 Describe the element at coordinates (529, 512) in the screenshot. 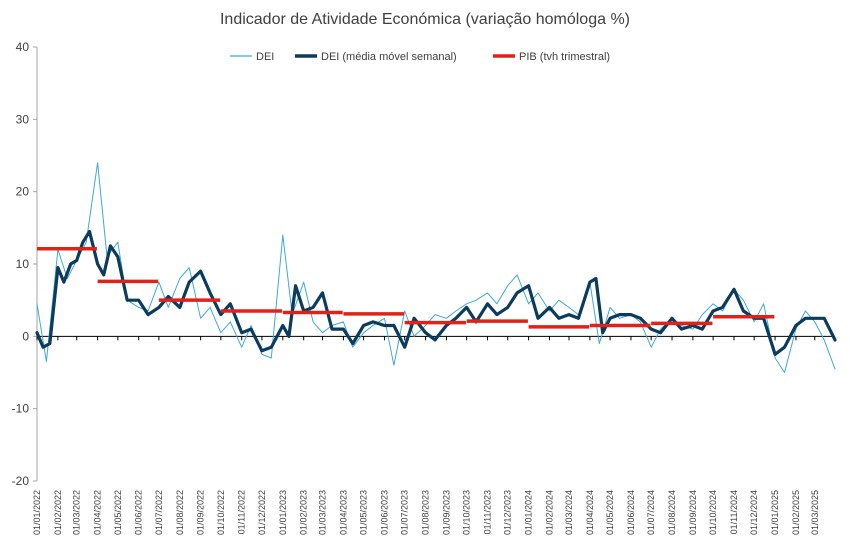

I see `x-tick-label: 01/01/2024` at that location.